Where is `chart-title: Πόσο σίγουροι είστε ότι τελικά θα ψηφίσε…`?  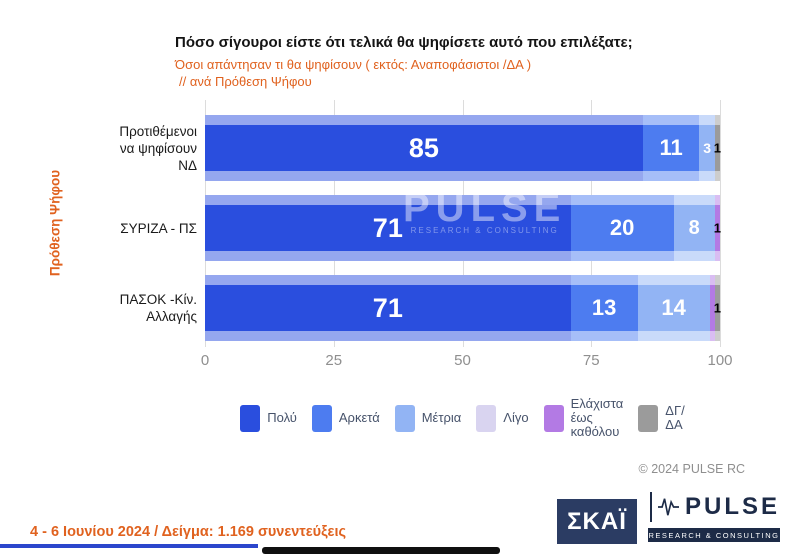
chart-title: Πόσο σίγουροι είστε ότι τελικά θα ψηφίσε… is located at coordinates (404, 42).